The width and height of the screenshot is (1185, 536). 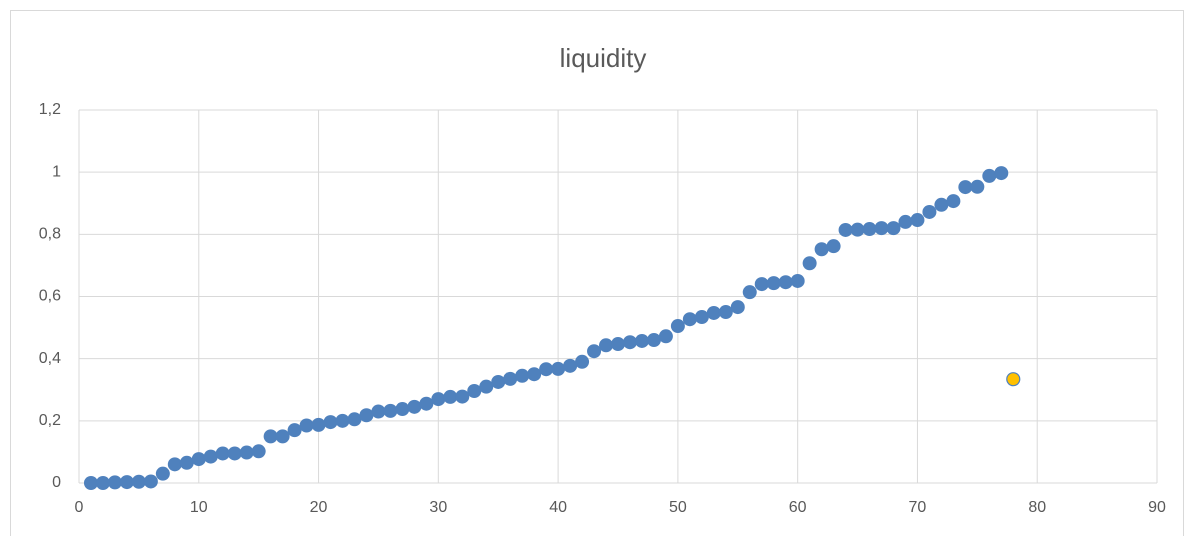 What do you see at coordinates (603, 58) in the screenshot?
I see `chart-title: liquidity` at bounding box center [603, 58].